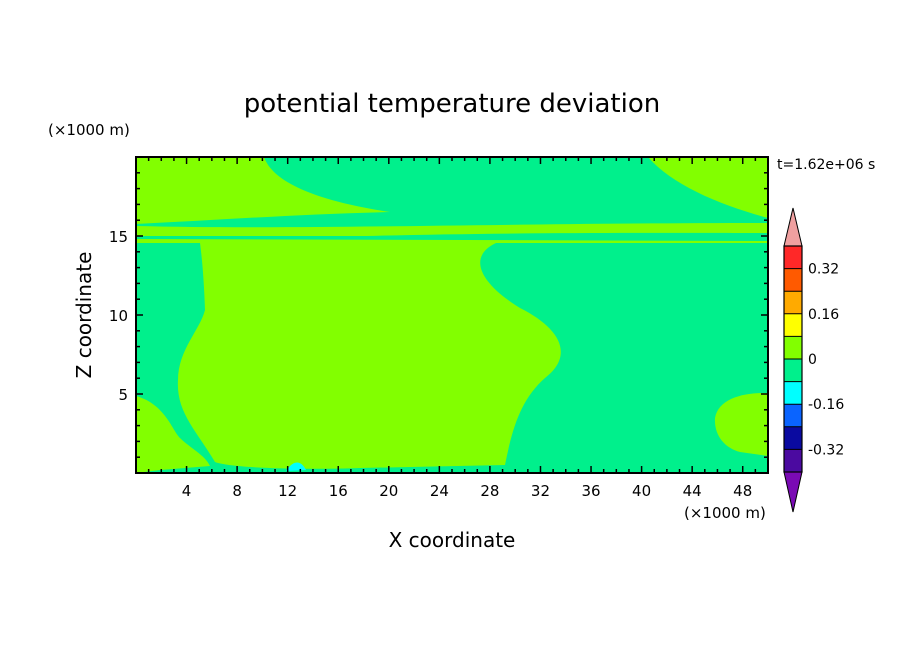 This screenshot has height=654, width=904. What do you see at coordinates (187, 491) in the screenshot?
I see `x-tick-label: 4` at bounding box center [187, 491].